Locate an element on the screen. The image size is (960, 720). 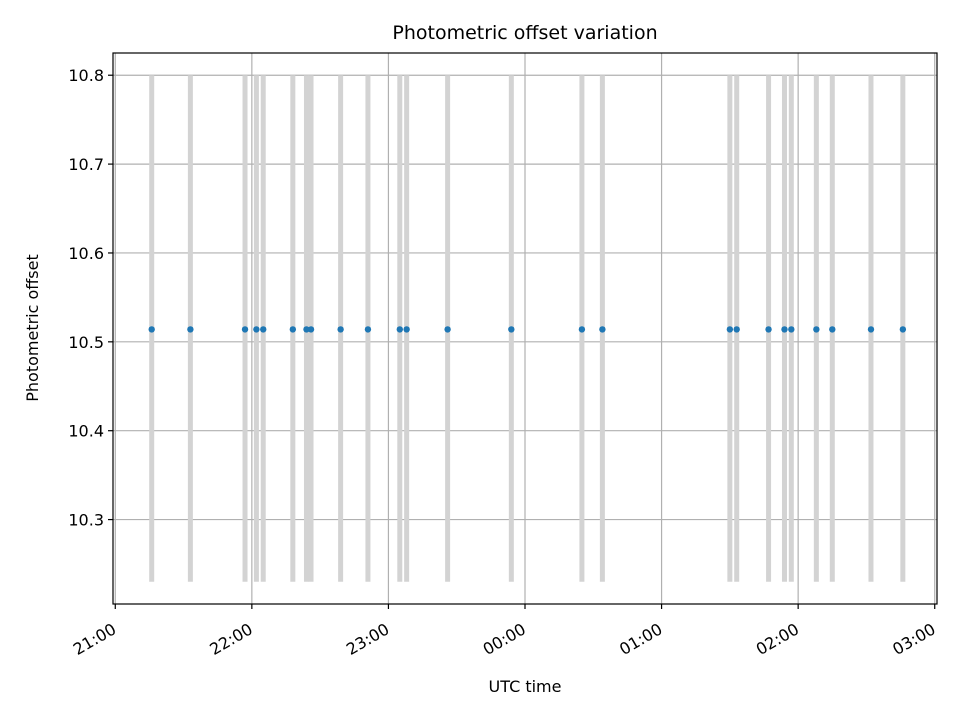
x-tick-label: 22:00 is located at coordinates (230, 639).